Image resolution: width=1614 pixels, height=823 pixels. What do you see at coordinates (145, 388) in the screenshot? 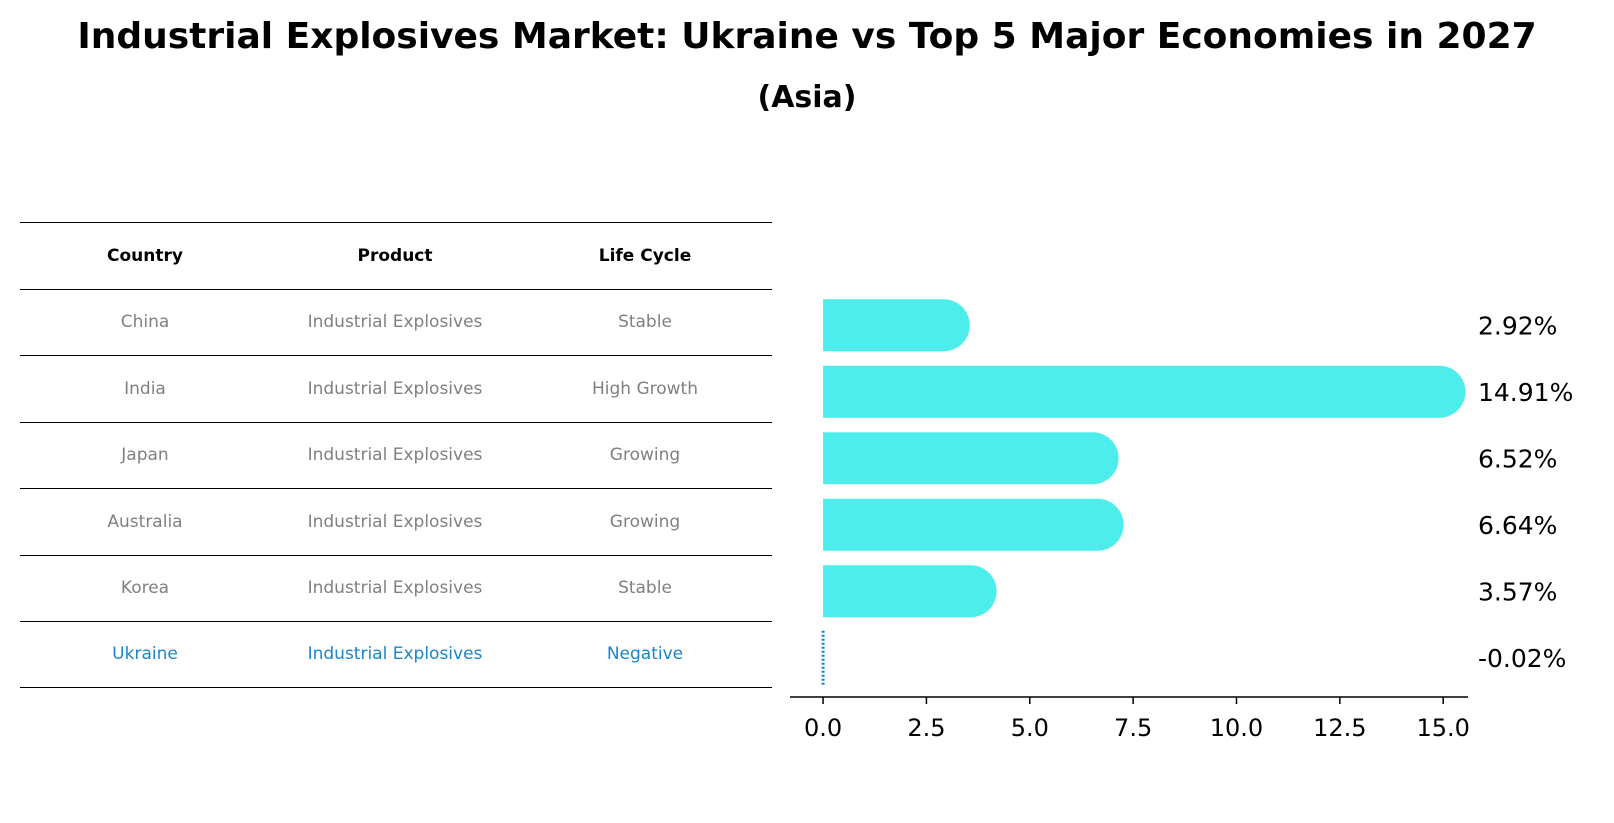
I see `cell-country: India` at bounding box center [145, 388].